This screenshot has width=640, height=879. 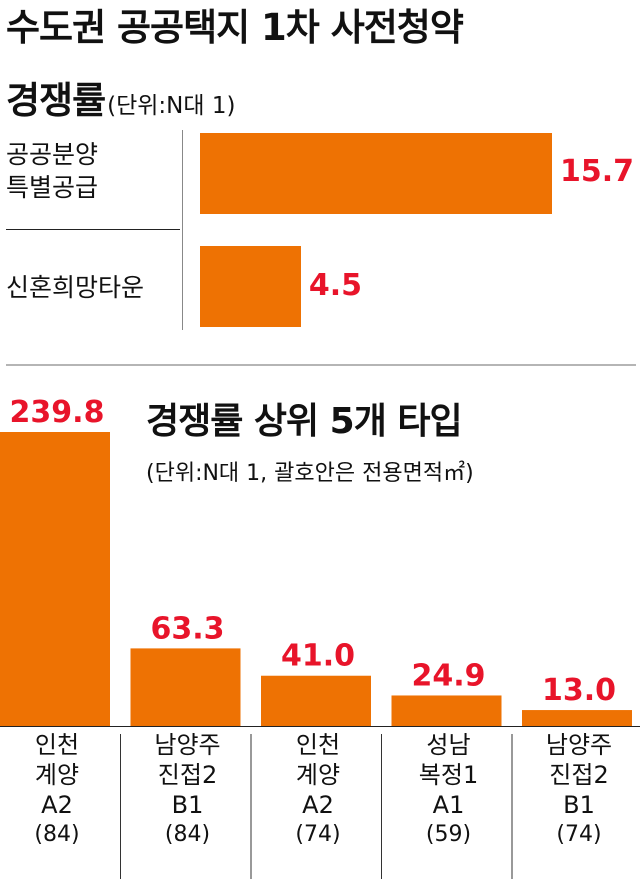 I want to click on vbar-category-line: (59), so click(x=448, y=834).